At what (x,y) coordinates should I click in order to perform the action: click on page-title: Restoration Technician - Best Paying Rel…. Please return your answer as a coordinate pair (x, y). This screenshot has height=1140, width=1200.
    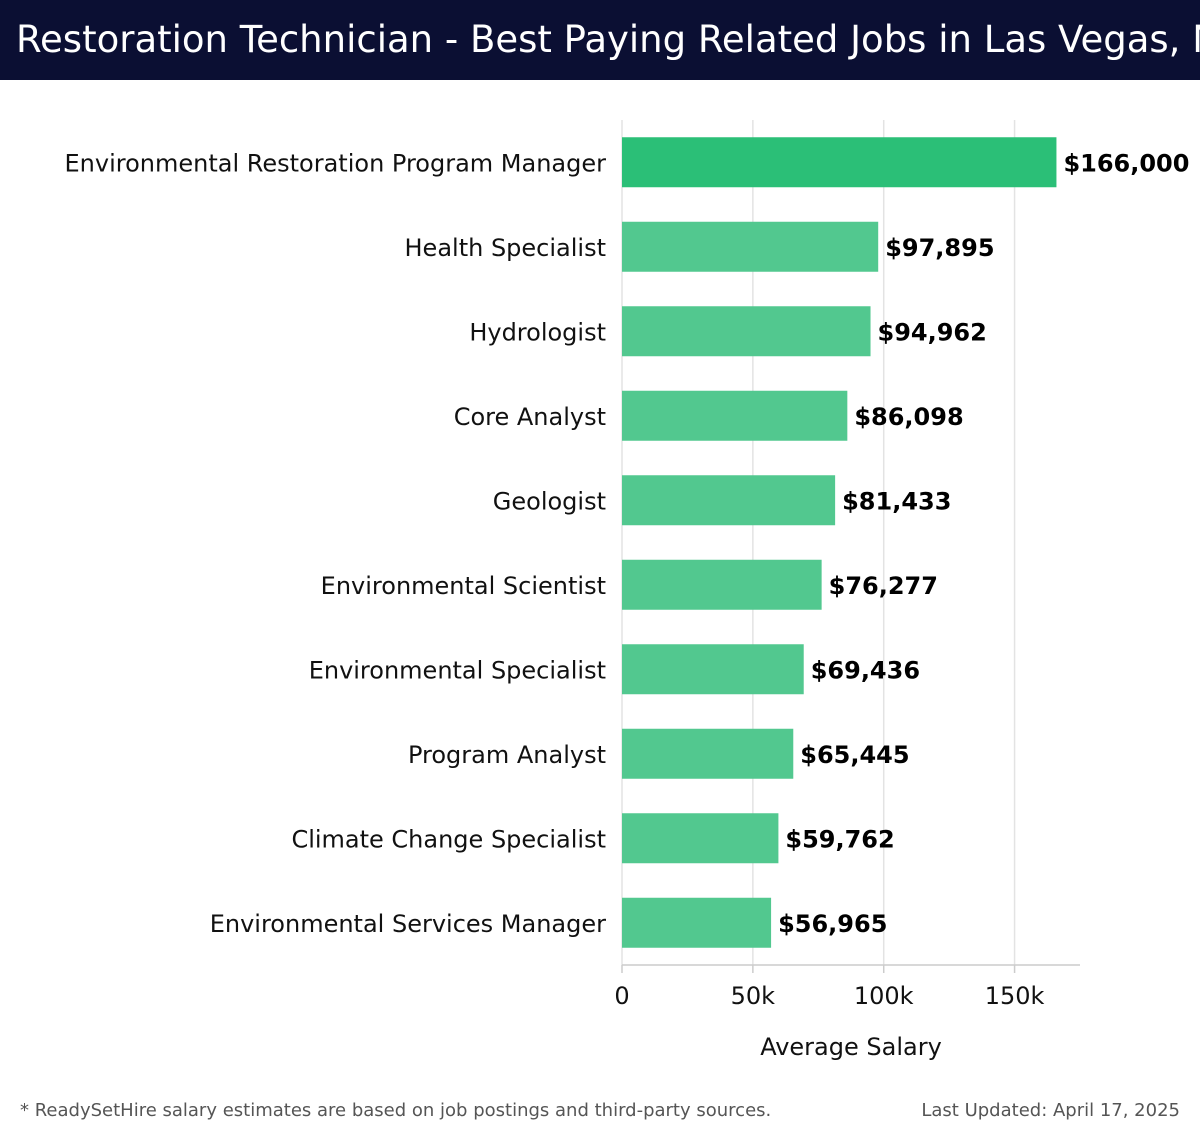
    Looking at the image, I should click on (608, 39).